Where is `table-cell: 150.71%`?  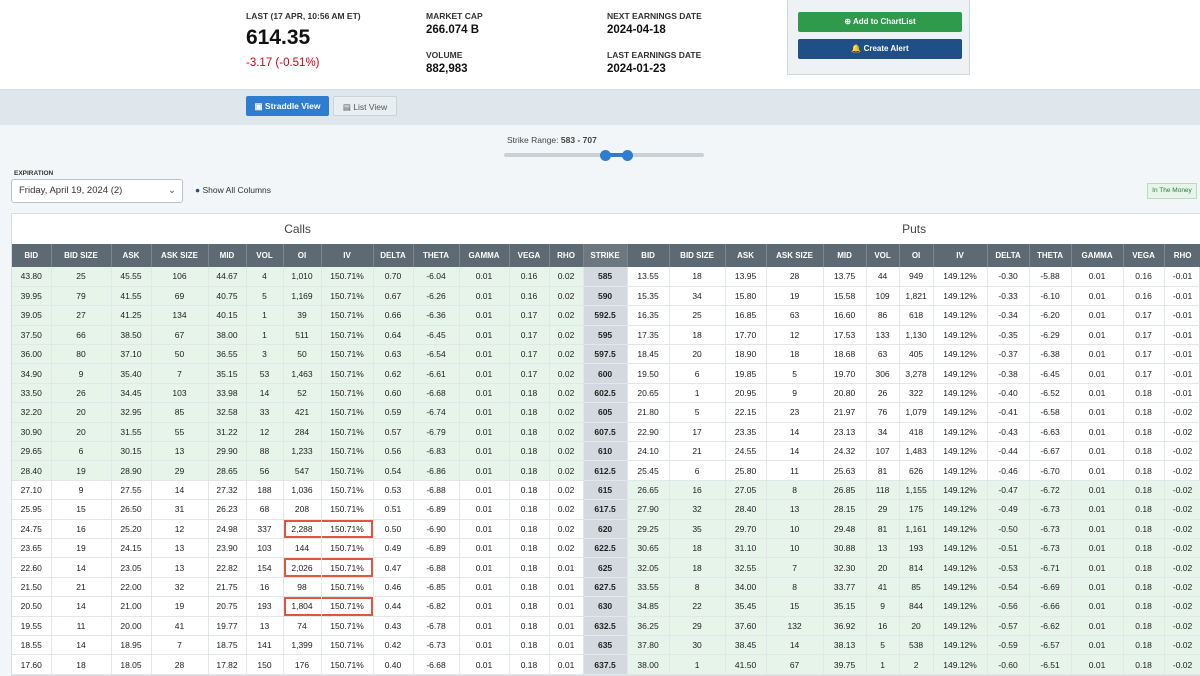
table-cell: 150.71% is located at coordinates (347, 606).